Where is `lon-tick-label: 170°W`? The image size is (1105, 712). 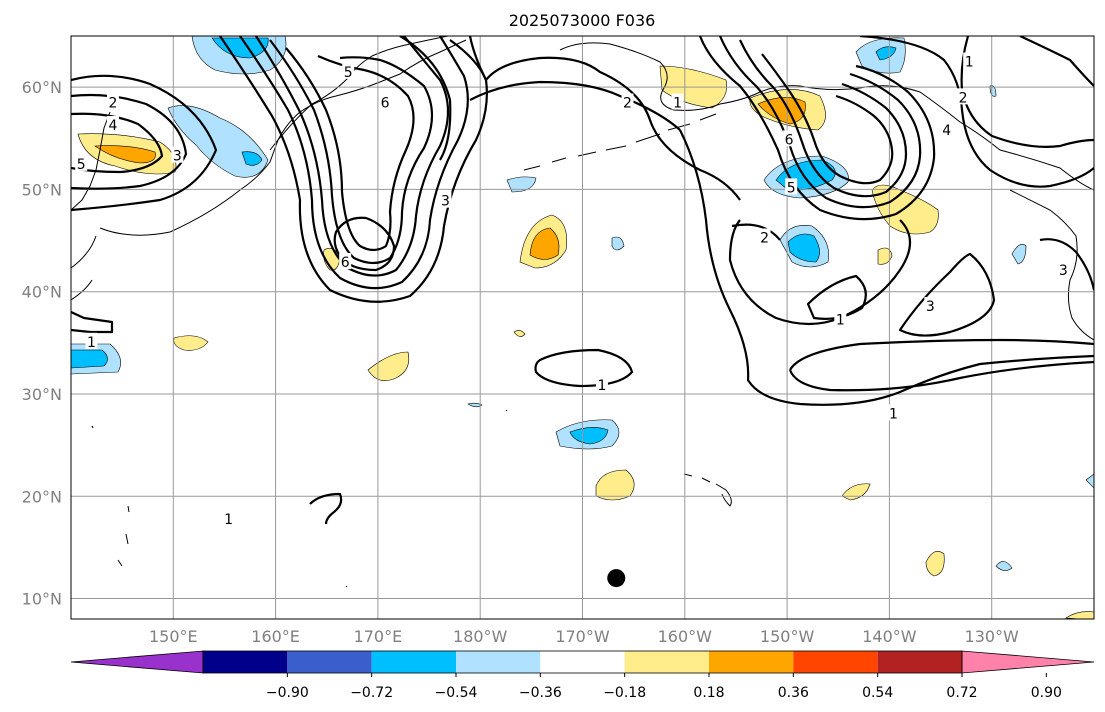 lon-tick-label: 170°W is located at coordinates (582, 636).